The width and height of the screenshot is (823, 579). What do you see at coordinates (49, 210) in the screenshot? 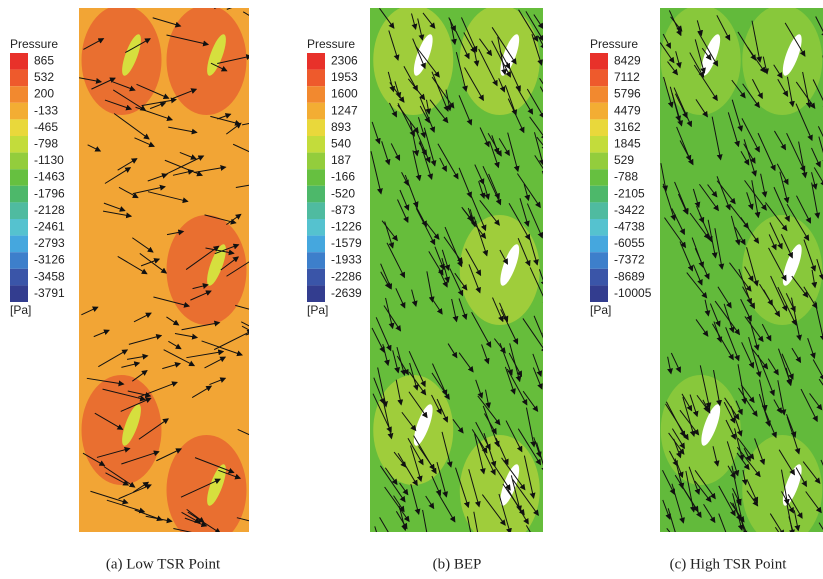
I see `legend-label: -2128` at bounding box center [49, 210].